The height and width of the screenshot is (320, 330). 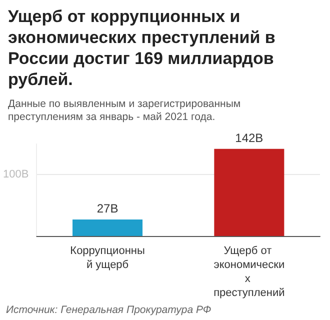 What do you see at coordinates (125, 111) in the screenshot?
I see `chart-subtitle: Данные по выявленным и зарегистрированным преступлениям за январь - май 2021 года.` at bounding box center [125, 111].